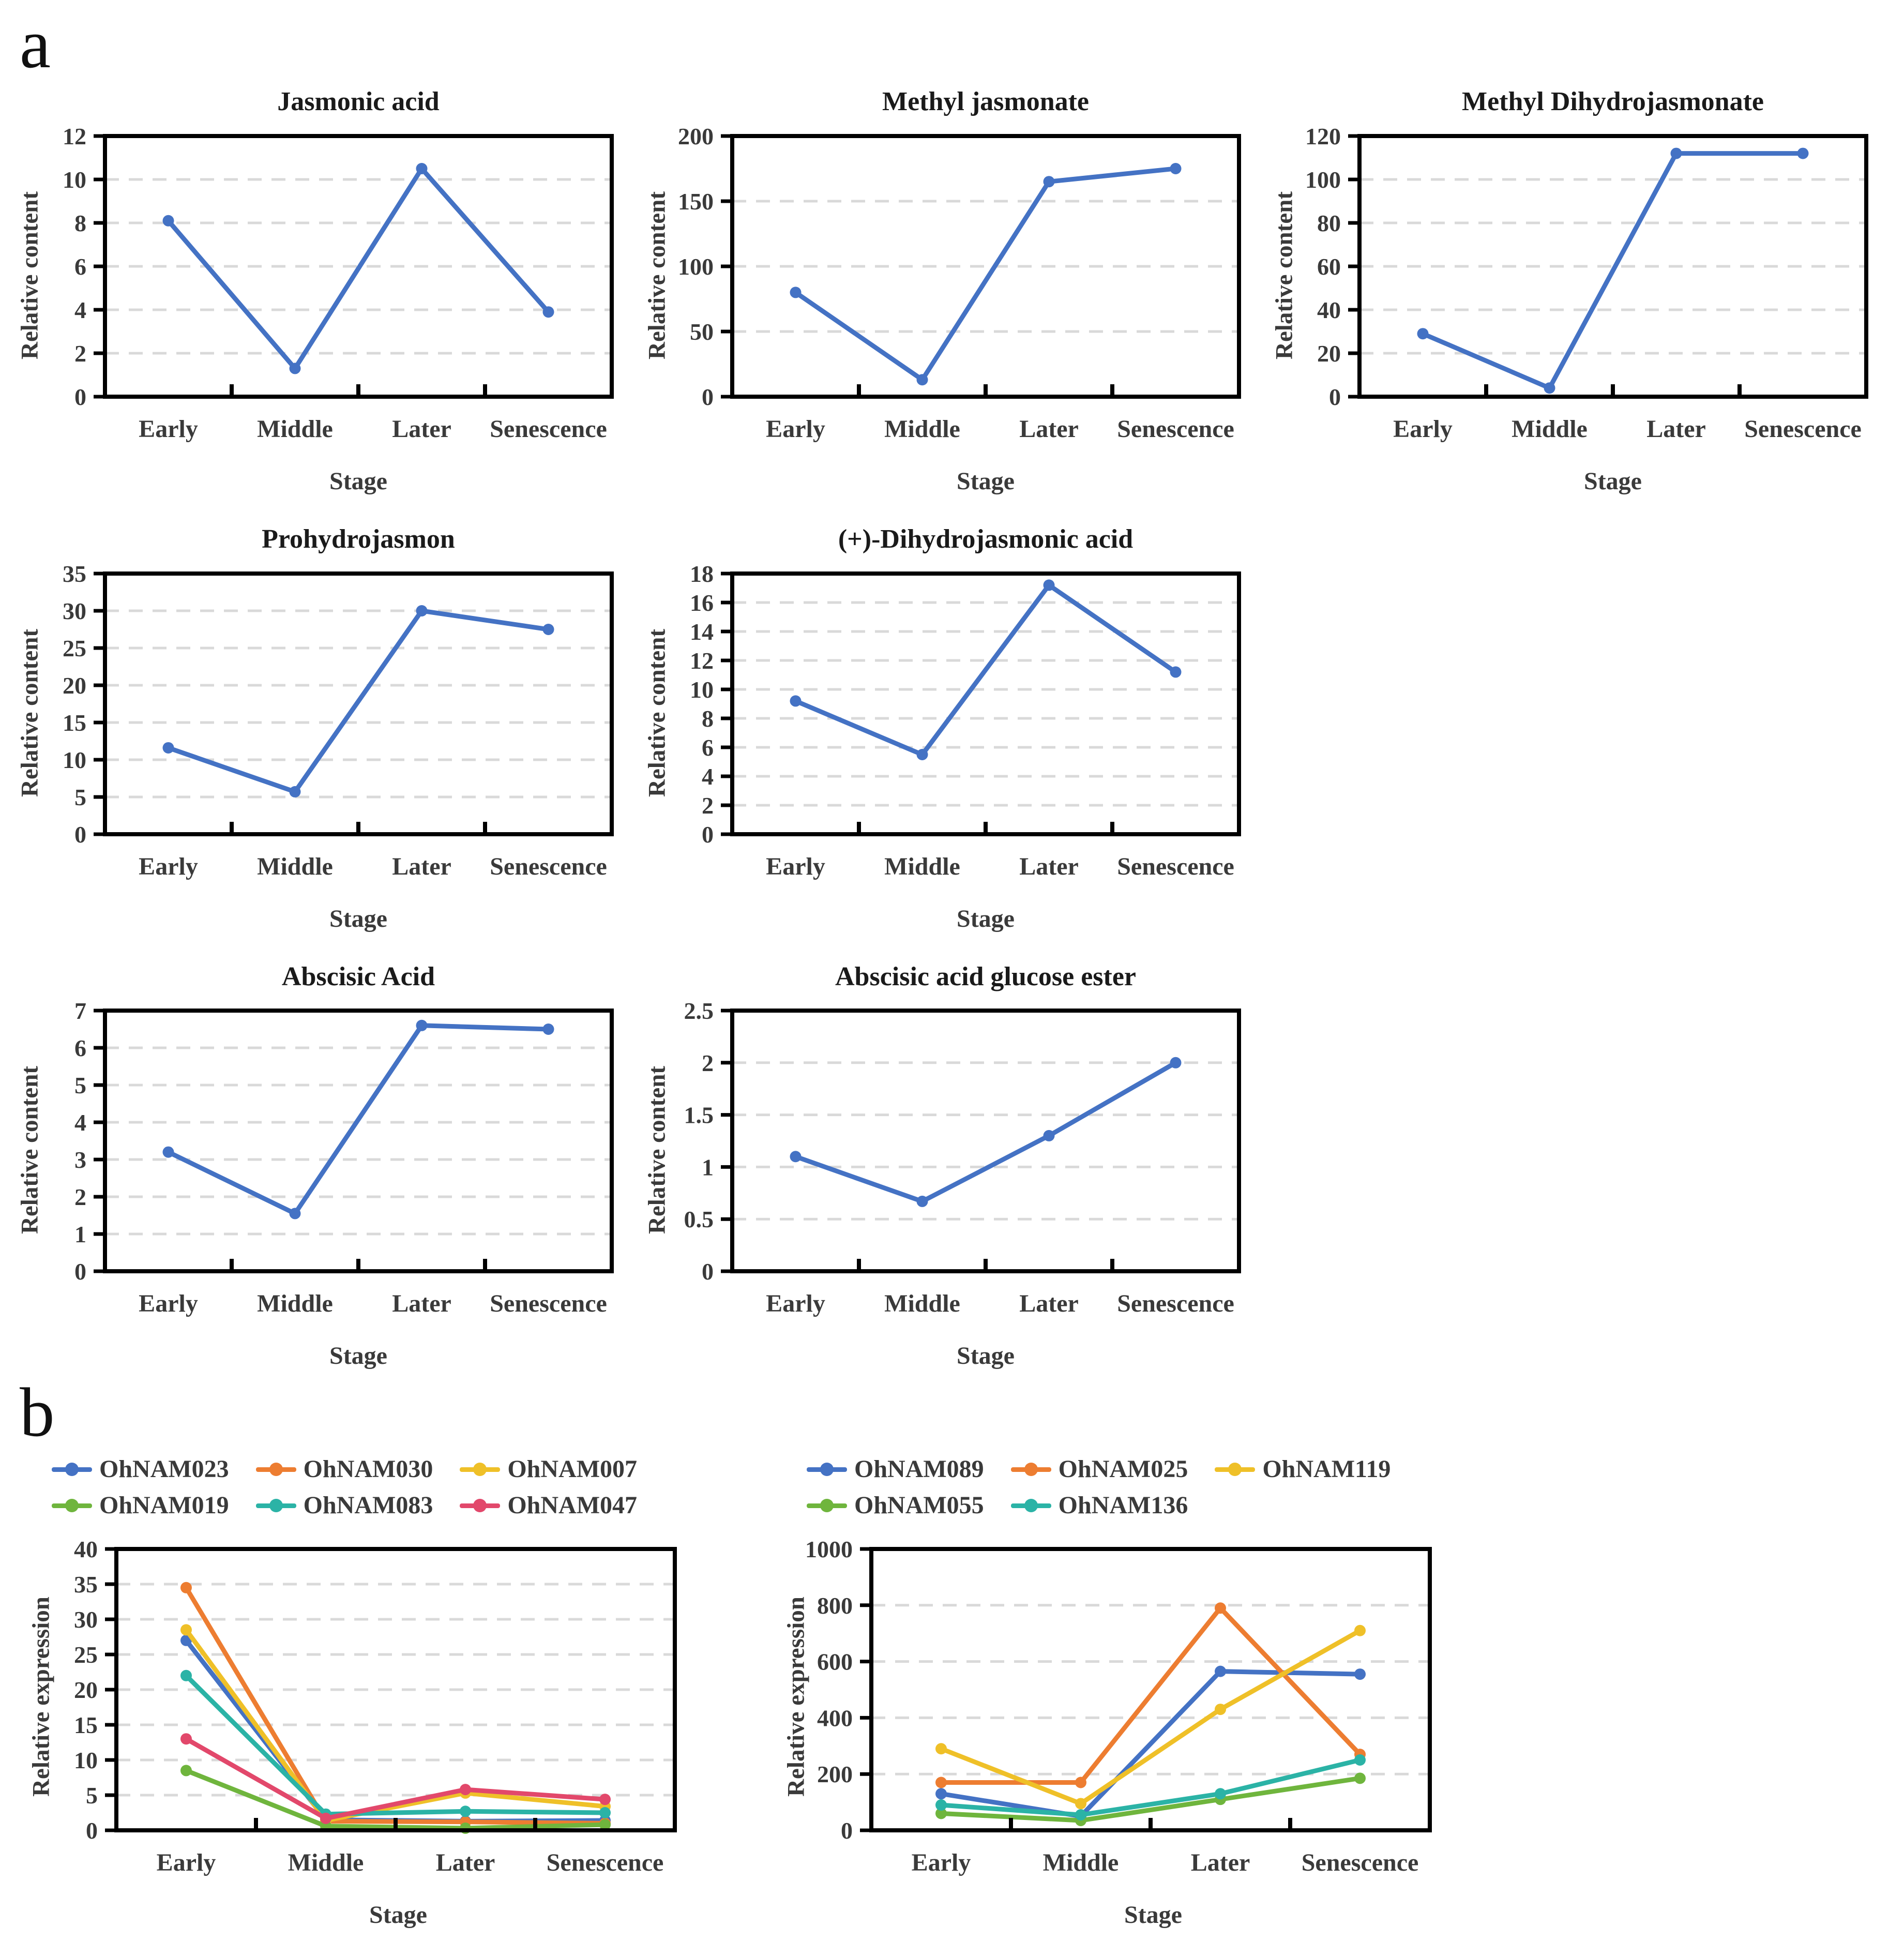 The image size is (1904, 1941). Describe the element at coordinates (1151, 1744) in the screenshot. I see `series-line-OhNAM089` at that location.